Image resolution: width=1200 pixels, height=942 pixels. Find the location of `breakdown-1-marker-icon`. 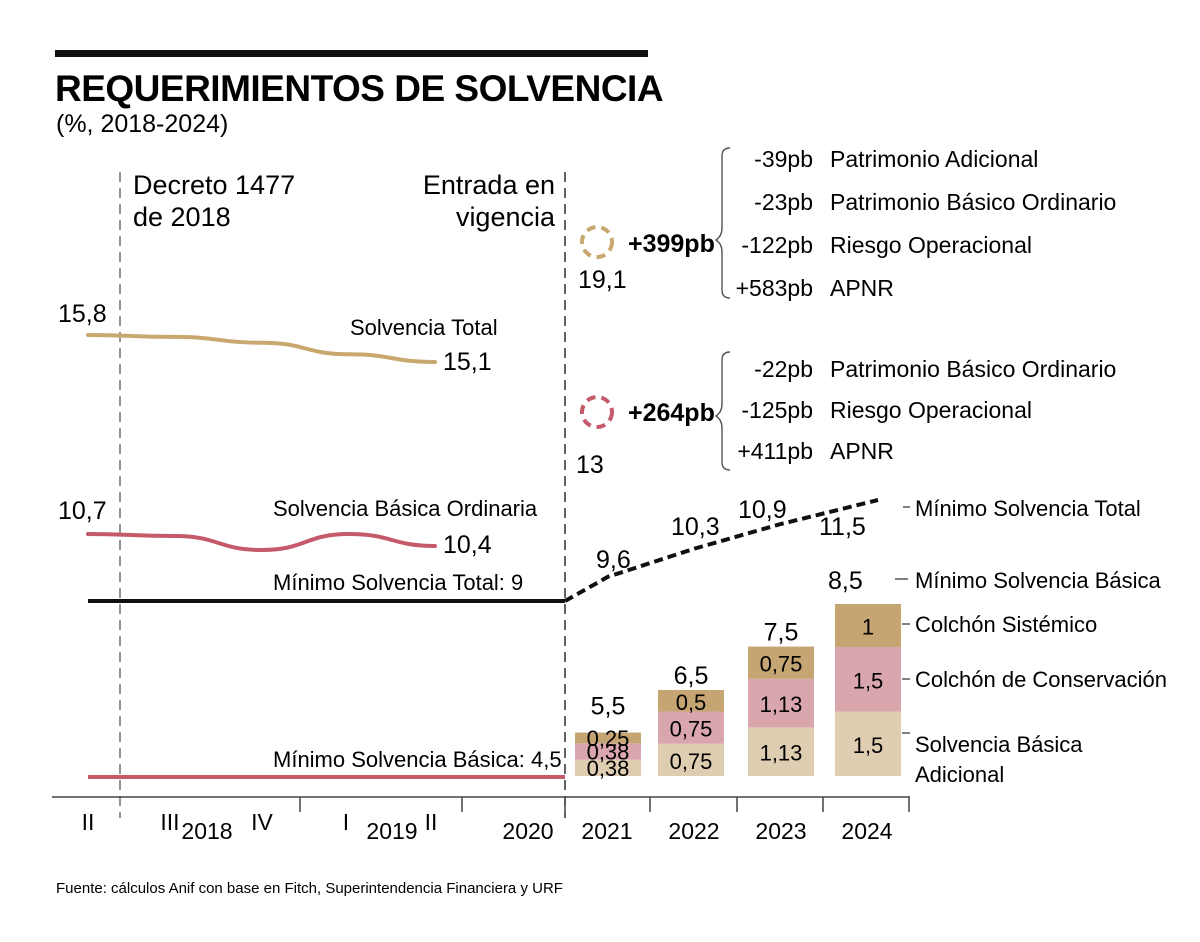

breakdown-1-marker-icon is located at coordinates (597, 242).